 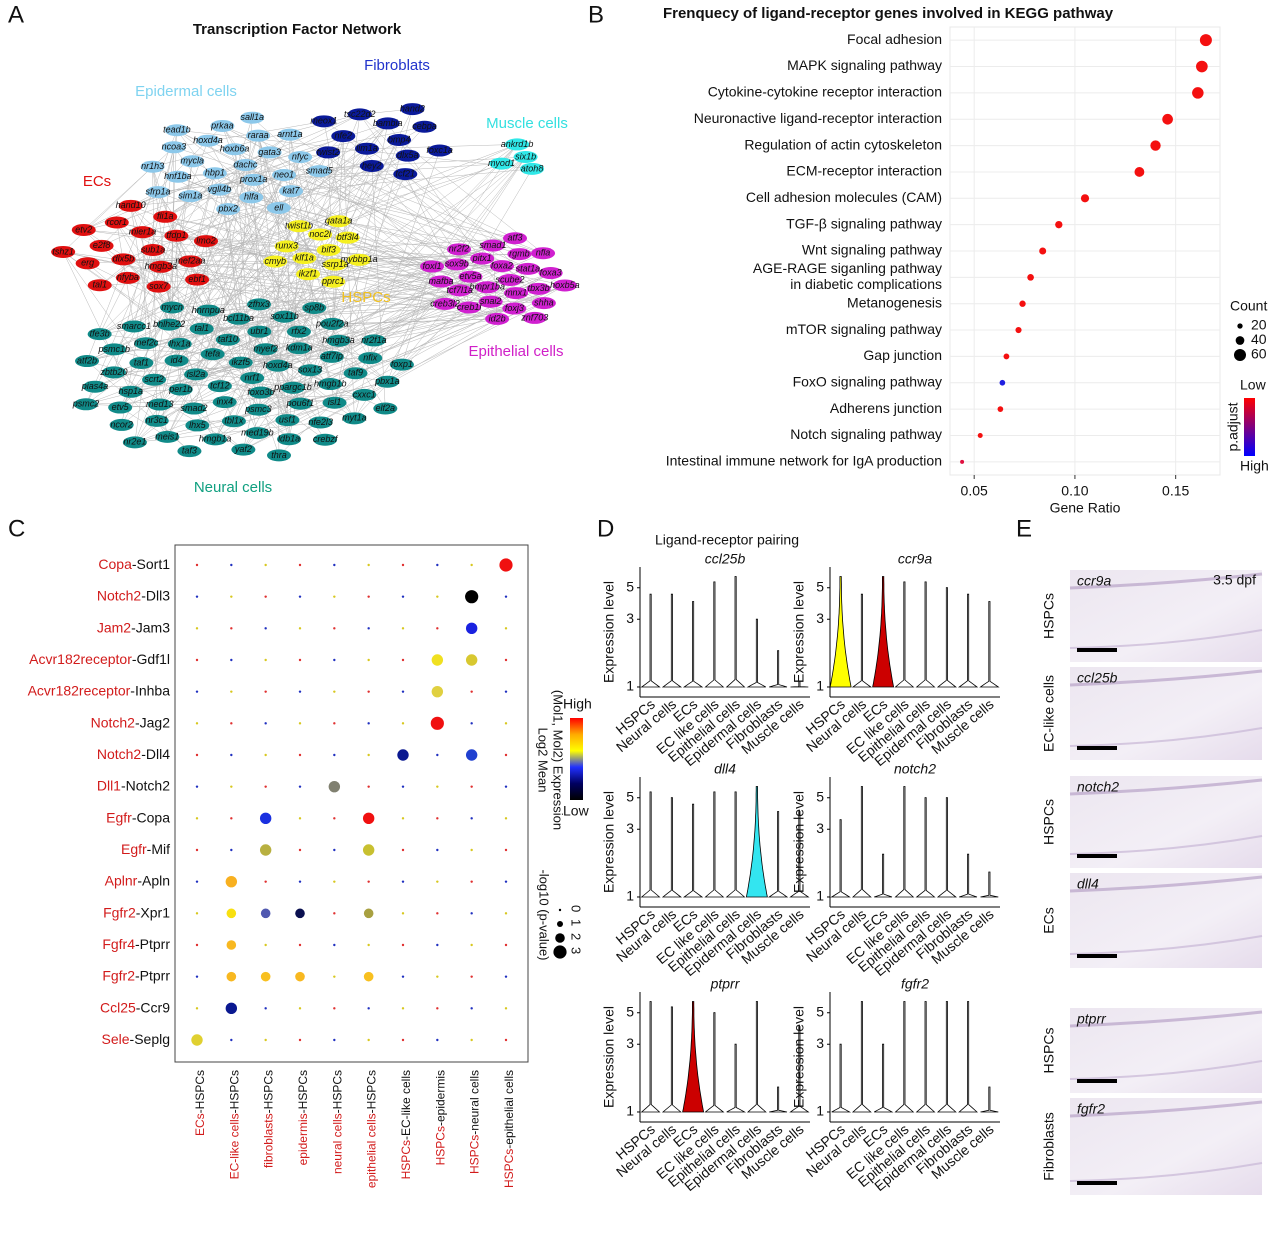 I want to click on node-label: kdm1a, so click(x=299, y=348).